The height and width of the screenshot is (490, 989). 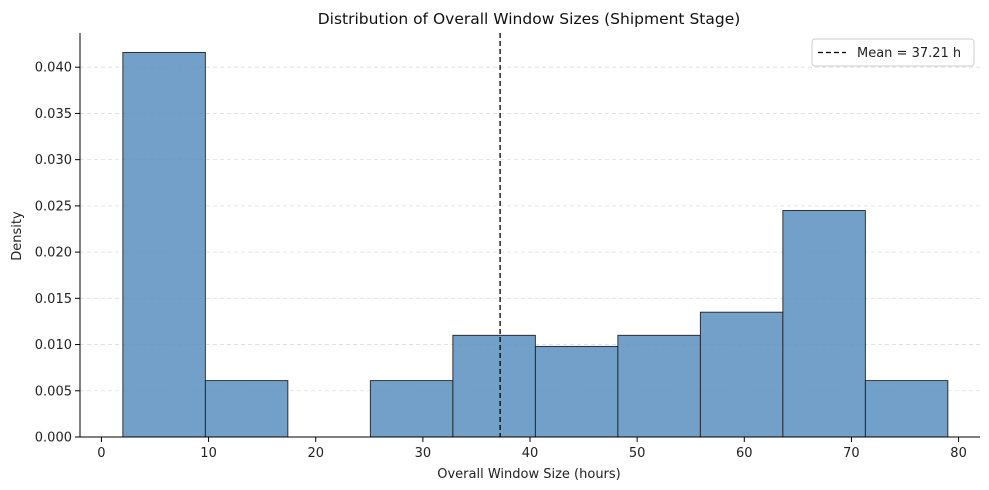 What do you see at coordinates (53, 160) in the screenshot?
I see `y-tick-label: 0.030` at bounding box center [53, 160].